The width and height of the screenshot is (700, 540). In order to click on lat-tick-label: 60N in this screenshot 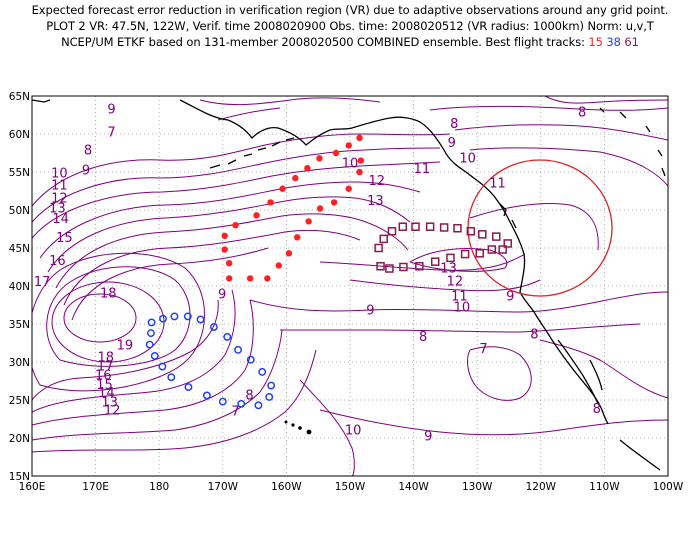, I will do `click(19, 135)`.